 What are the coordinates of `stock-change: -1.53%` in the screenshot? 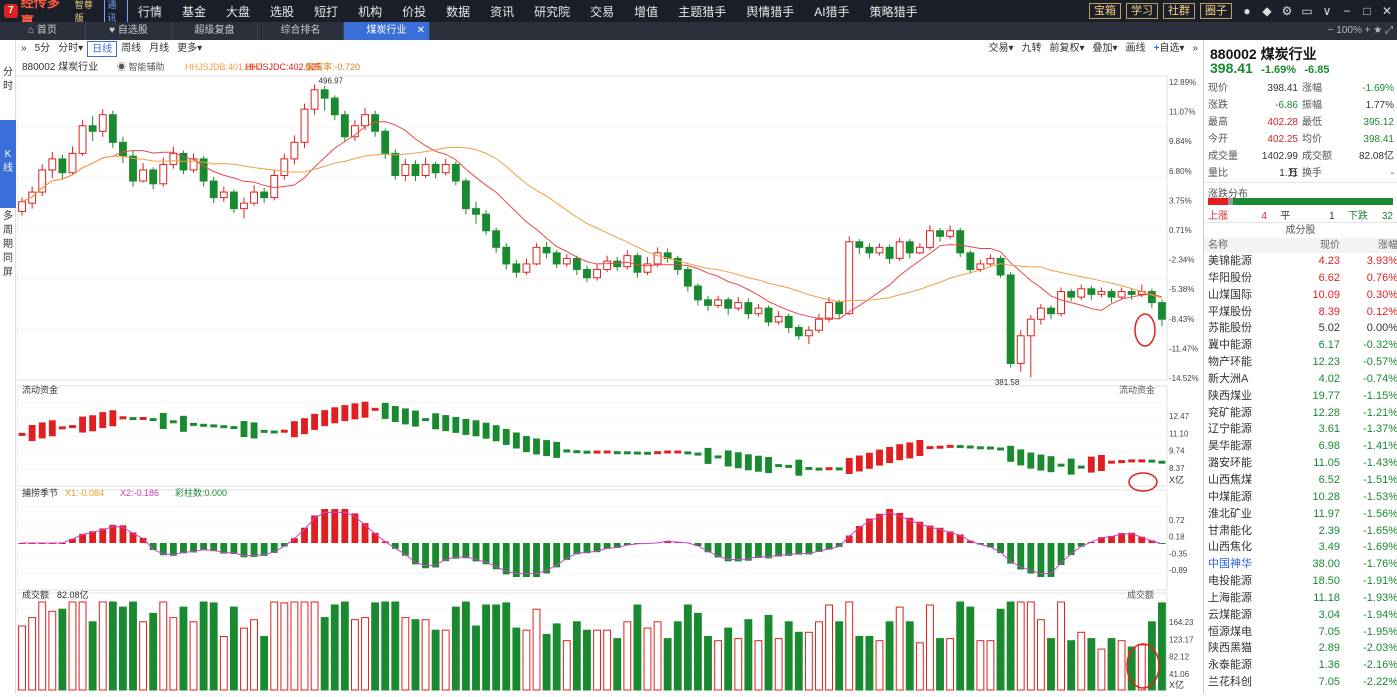 It's located at (1368, 497).